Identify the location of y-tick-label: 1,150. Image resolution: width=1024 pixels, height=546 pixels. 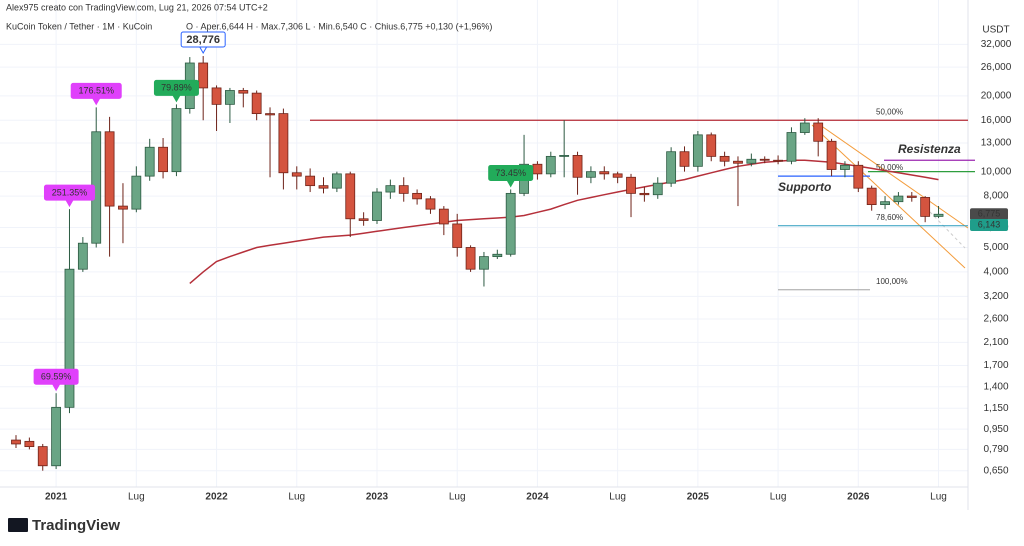
(995, 408).